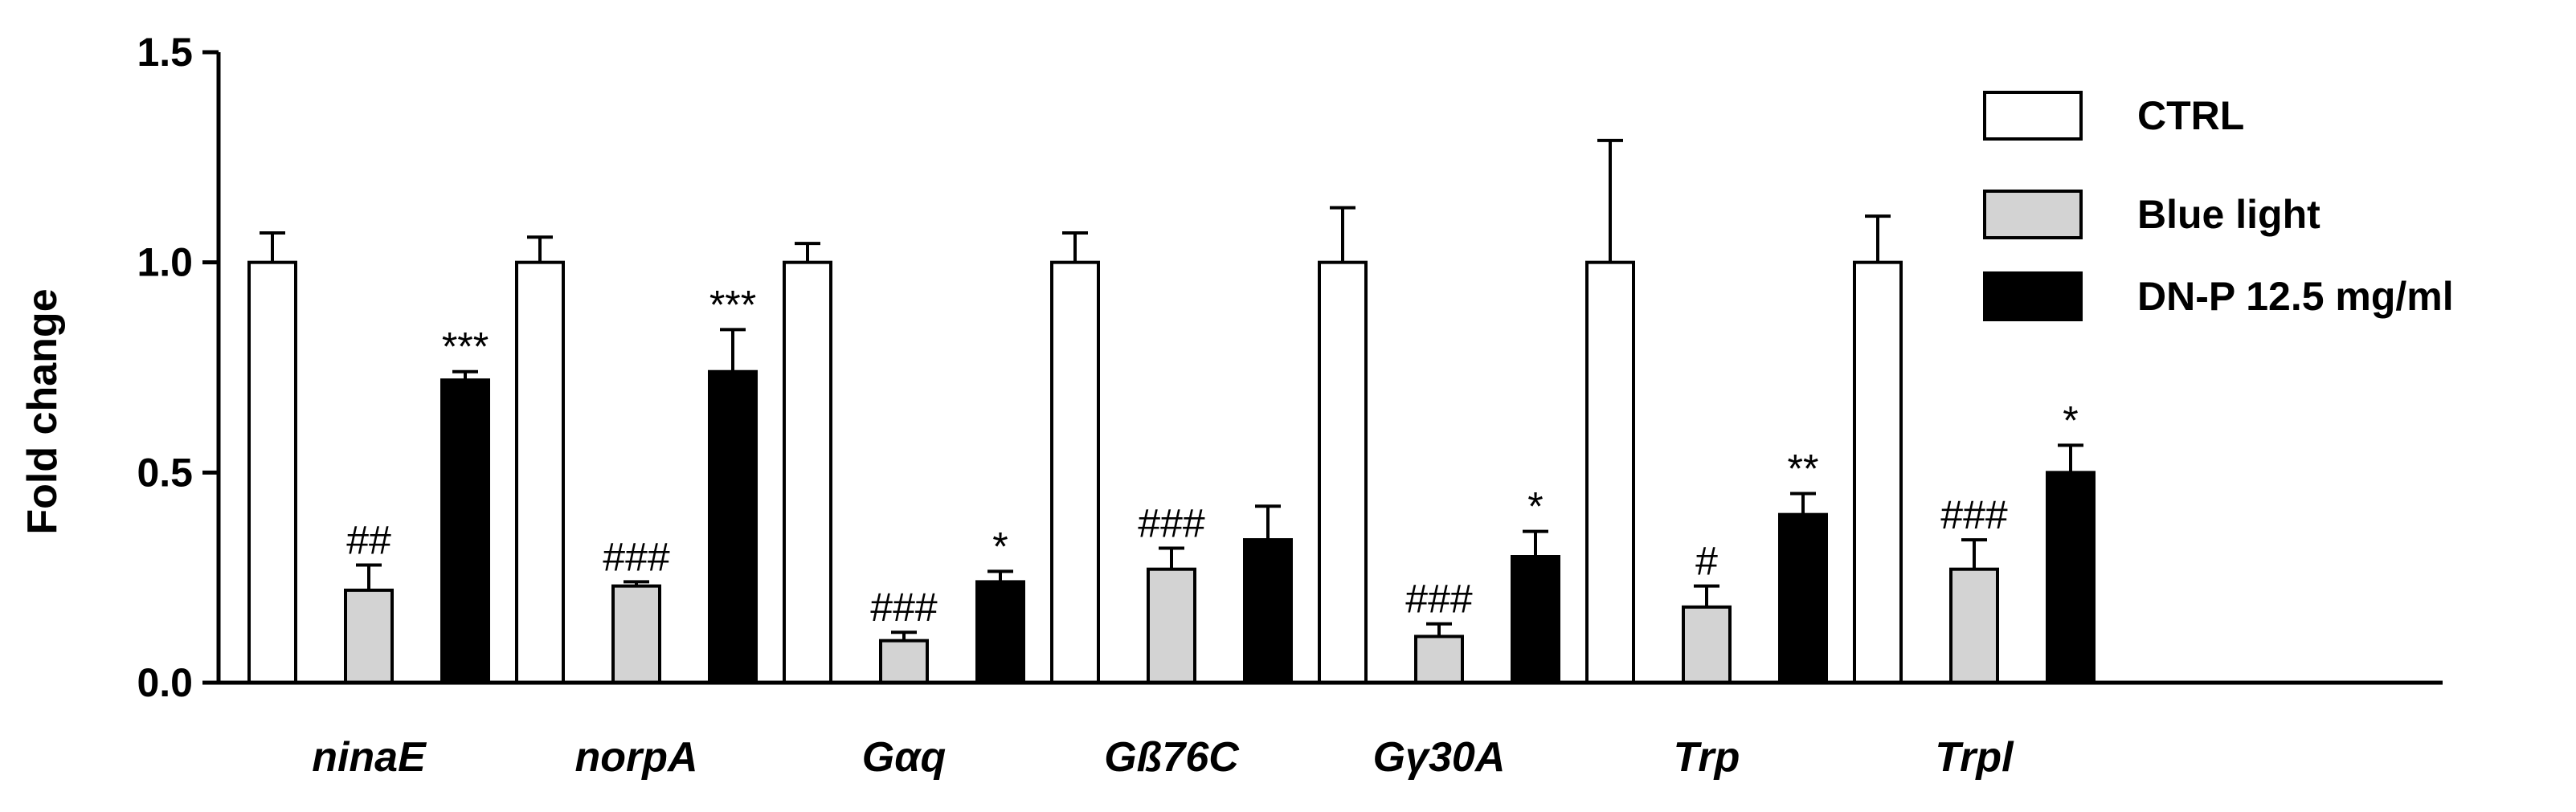  Describe the element at coordinates (1439, 757) in the screenshot. I see `x-category-label: Gγ30A` at that location.